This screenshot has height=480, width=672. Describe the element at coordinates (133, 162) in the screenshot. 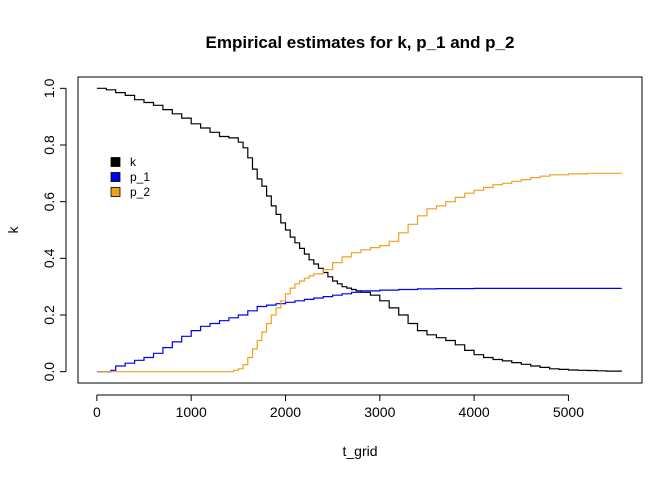

I see `legend-label-k: k` at that location.